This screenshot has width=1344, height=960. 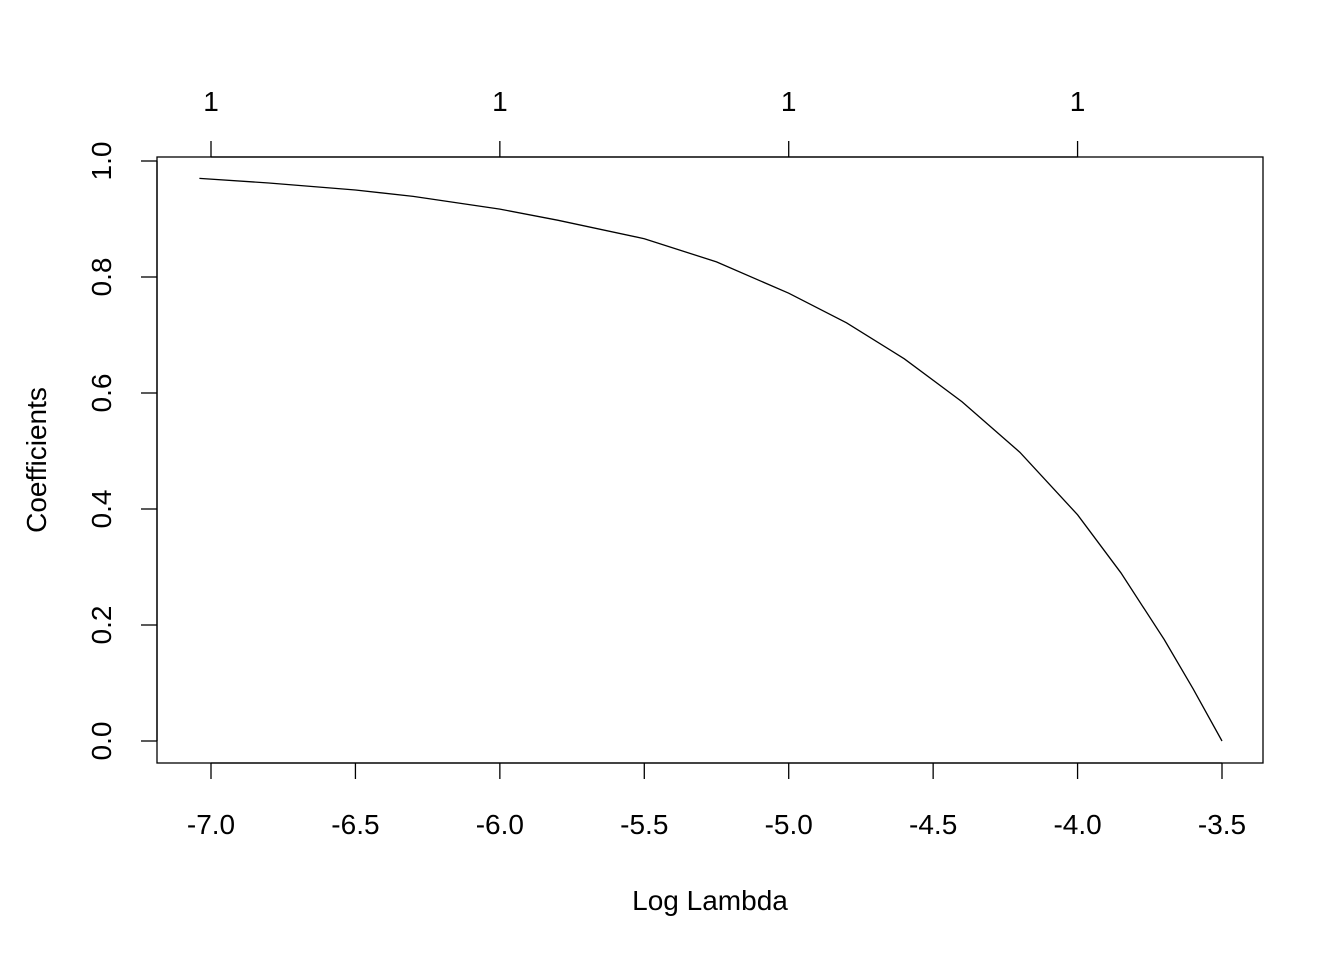 What do you see at coordinates (1077, 824) in the screenshot?
I see `x-tick-label: -4.0` at bounding box center [1077, 824].